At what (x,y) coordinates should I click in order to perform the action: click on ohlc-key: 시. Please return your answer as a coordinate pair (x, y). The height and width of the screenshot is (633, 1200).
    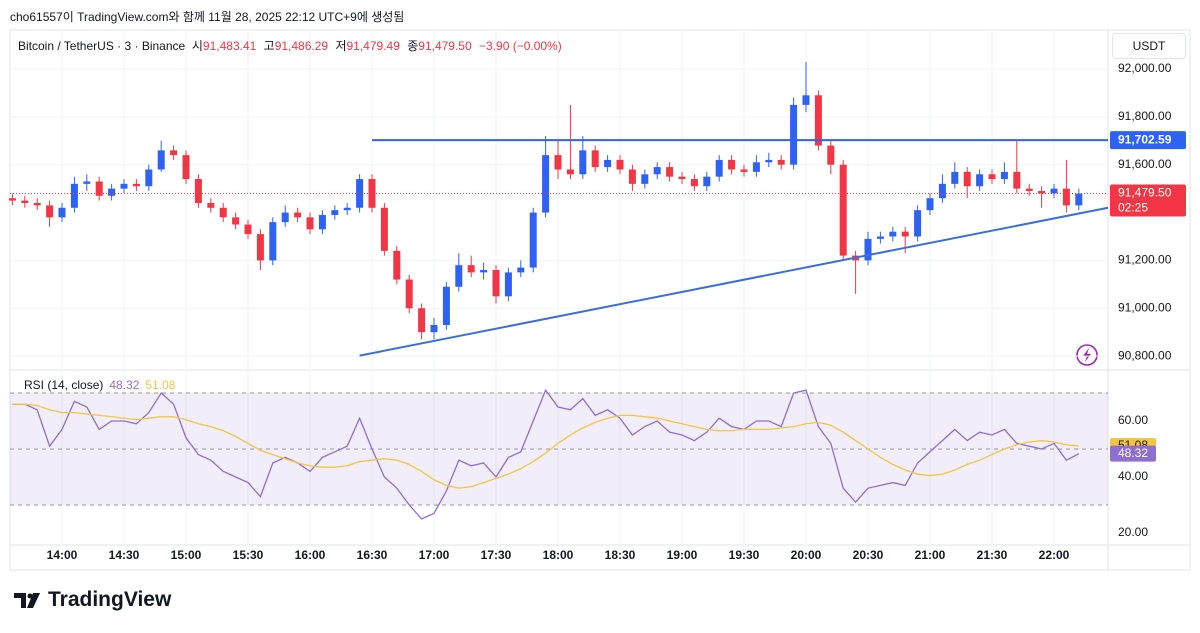
    Looking at the image, I should click on (197, 46).